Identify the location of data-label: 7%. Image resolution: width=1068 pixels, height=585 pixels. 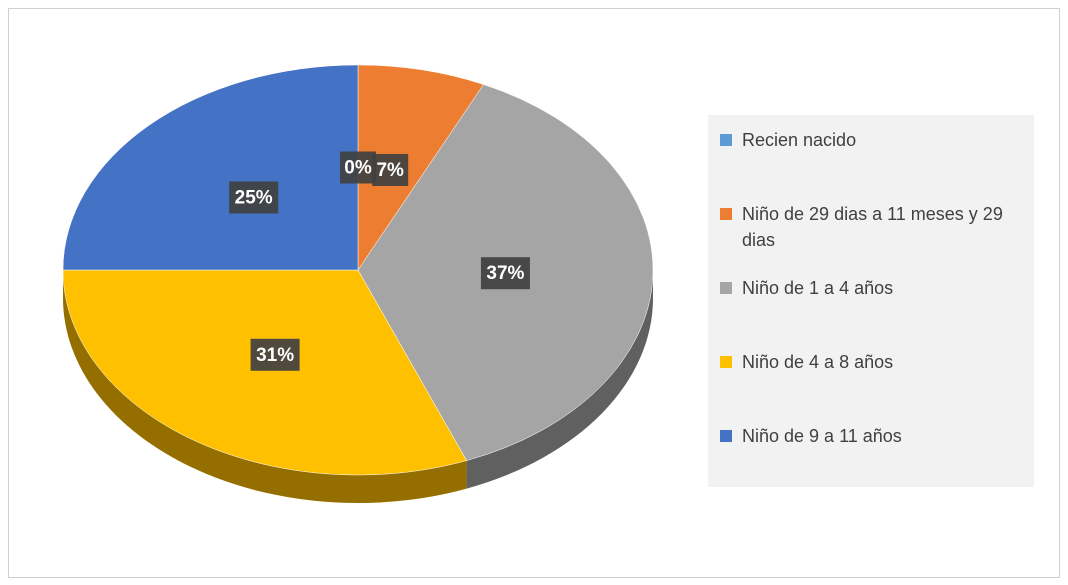
(390, 170).